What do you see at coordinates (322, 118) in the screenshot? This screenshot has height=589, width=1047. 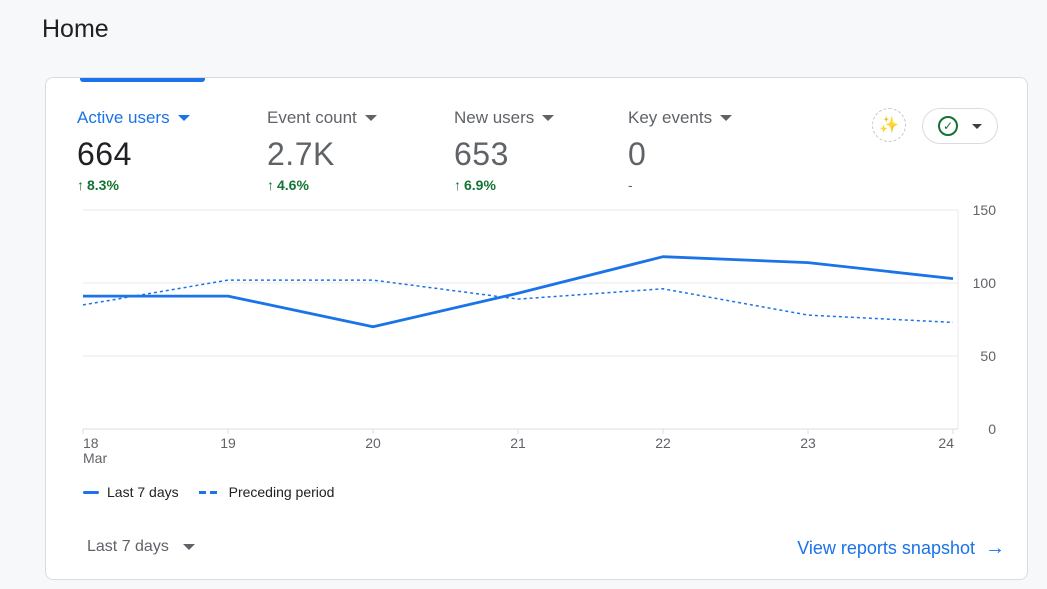 I see `metric-label: Event count` at bounding box center [322, 118].